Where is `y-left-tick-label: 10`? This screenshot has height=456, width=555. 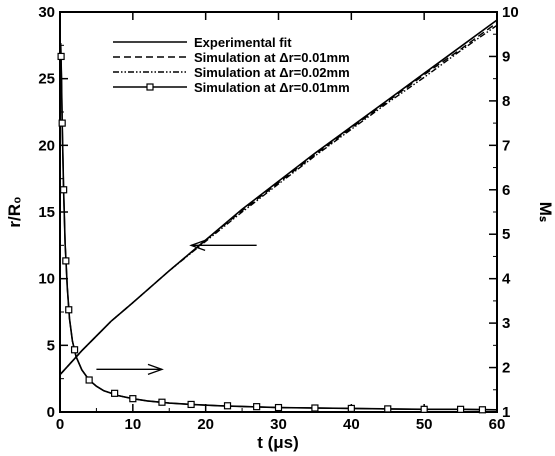
y-left-tick-label: 10 is located at coordinates (46, 279).